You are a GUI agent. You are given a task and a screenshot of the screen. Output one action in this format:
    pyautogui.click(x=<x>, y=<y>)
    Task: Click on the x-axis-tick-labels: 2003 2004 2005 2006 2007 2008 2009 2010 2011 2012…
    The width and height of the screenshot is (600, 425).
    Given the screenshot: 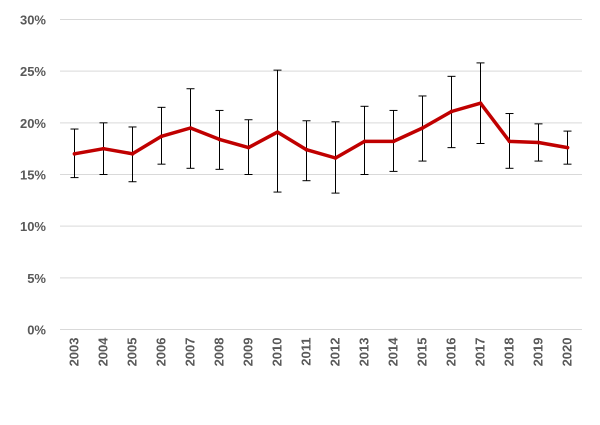 What is the action you would take?
    pyautogui.click(x=321, y=352)
    